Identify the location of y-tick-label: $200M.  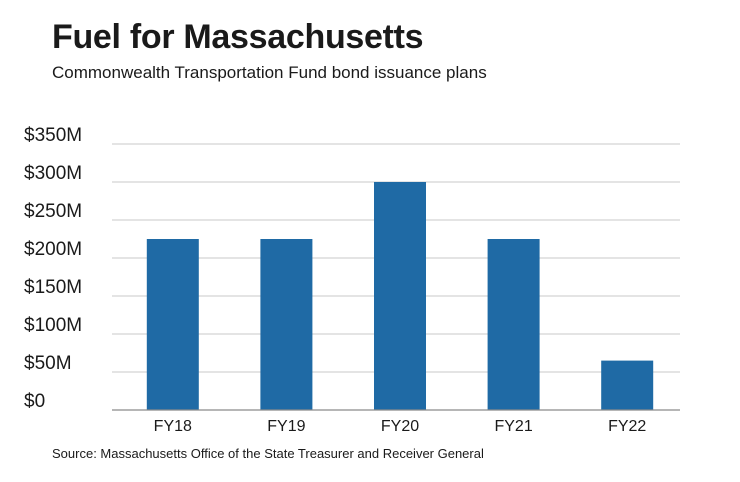
(53, 249).